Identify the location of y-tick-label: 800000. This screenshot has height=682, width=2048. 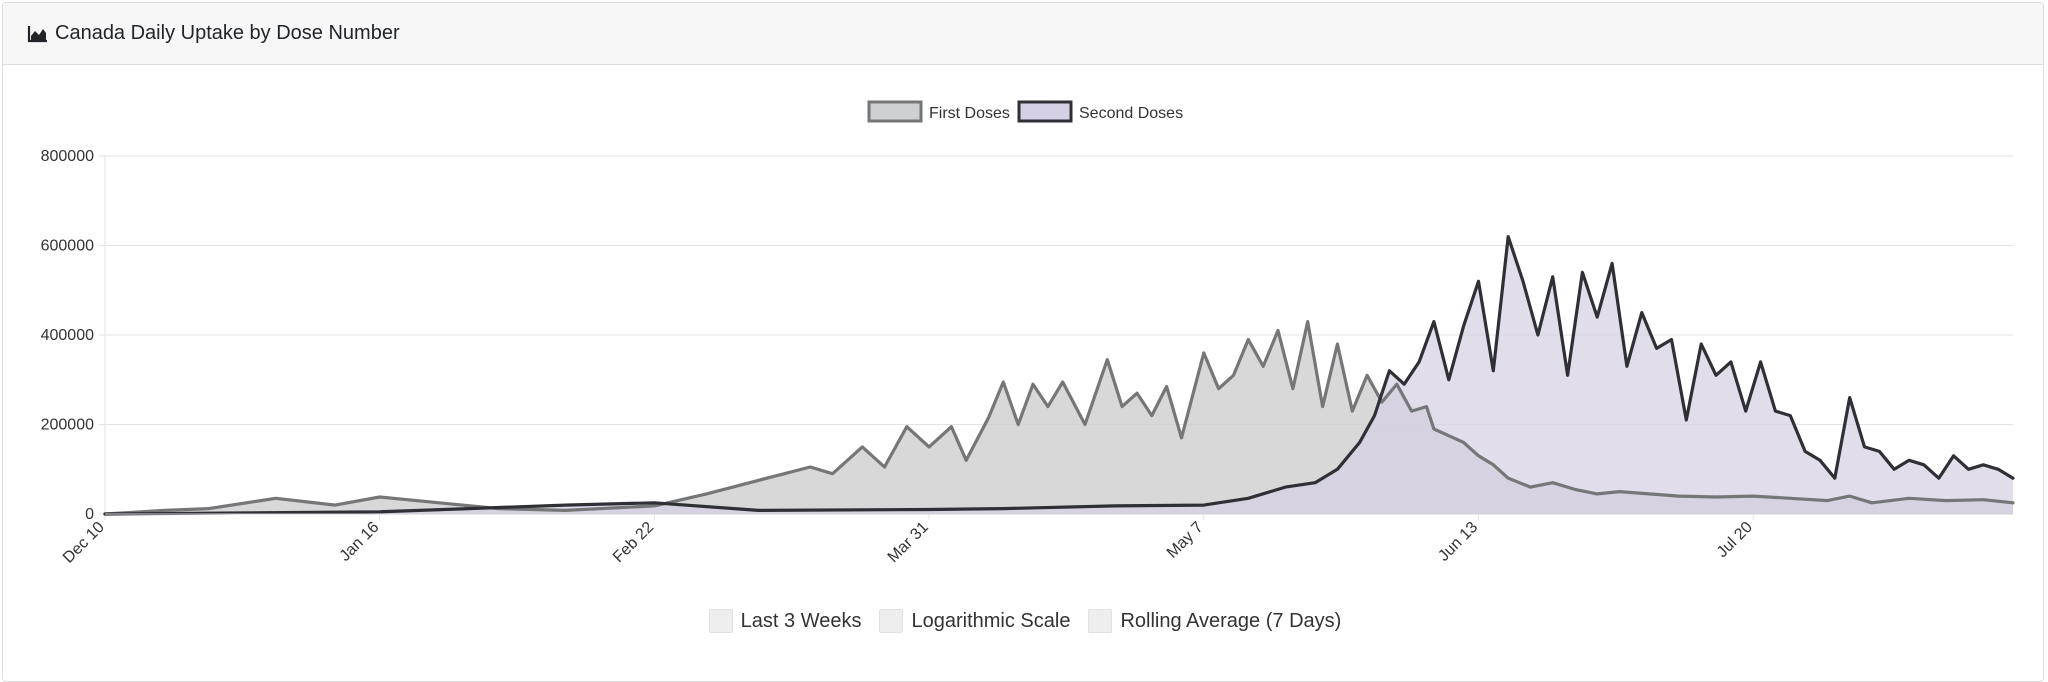
(67, 156).